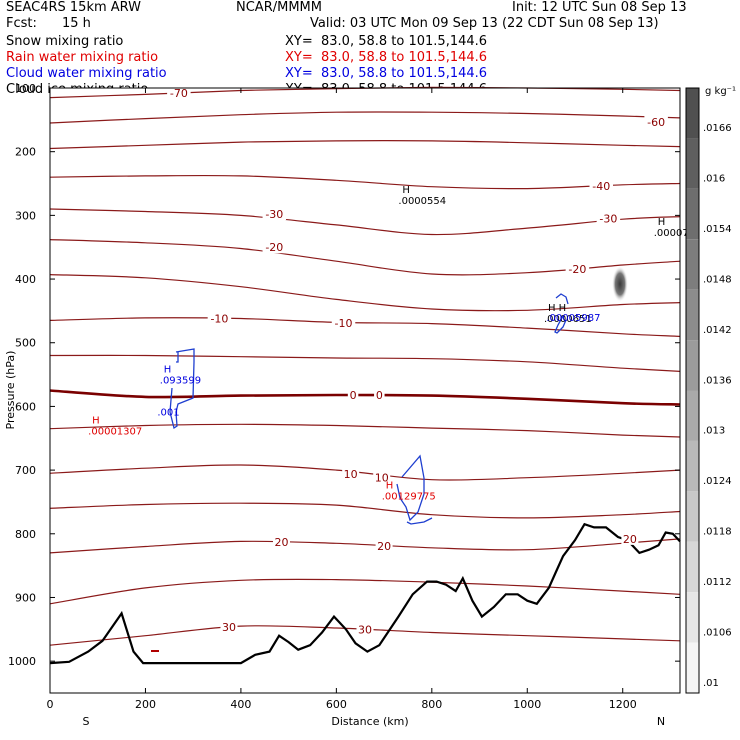 This screenshot has height=740, width=740. Describe the element at coordinates (115, 432) in the screenshot. I see `maximum-value: .00001307` at that location.